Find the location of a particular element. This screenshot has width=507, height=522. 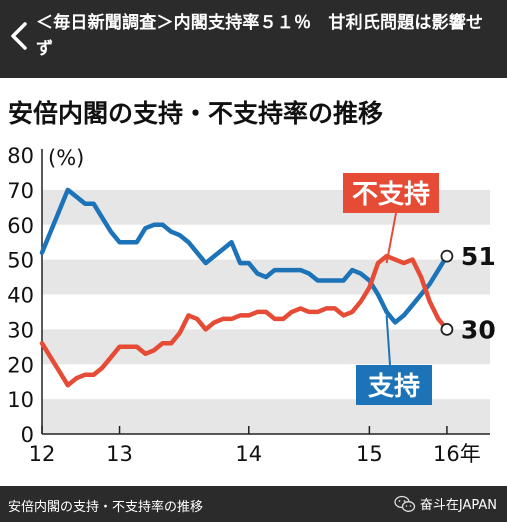

caption-text: 安倍内閣の支持・不支持率の推移 is located at coordinates (106, 507).